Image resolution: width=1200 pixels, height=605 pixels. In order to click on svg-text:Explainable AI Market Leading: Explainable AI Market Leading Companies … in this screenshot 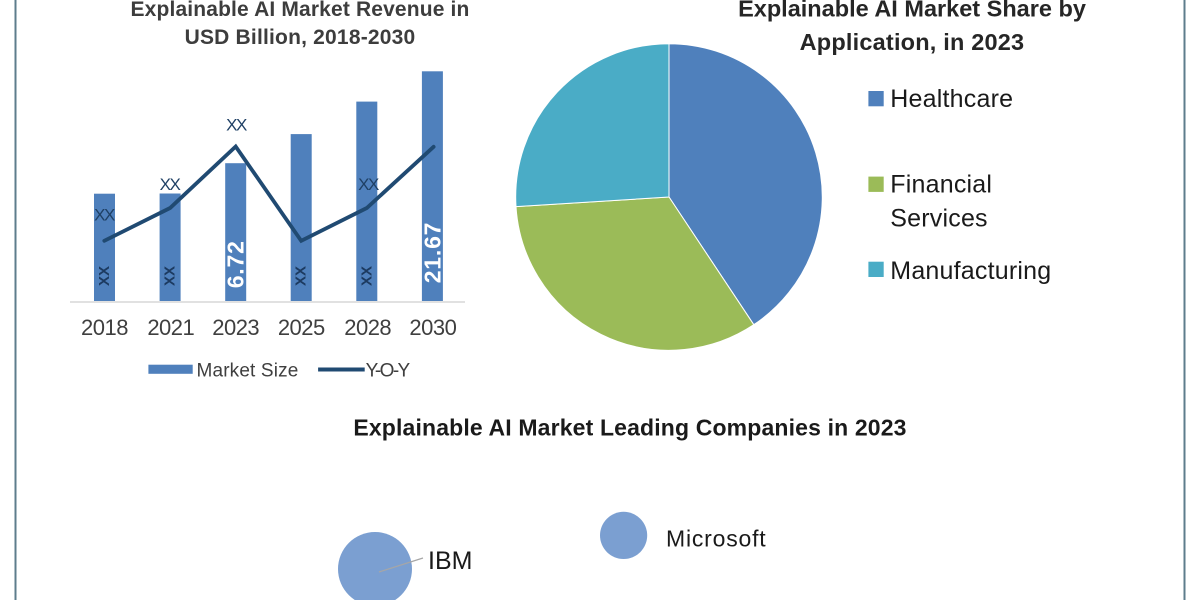, I will do `click(629, 428)`.